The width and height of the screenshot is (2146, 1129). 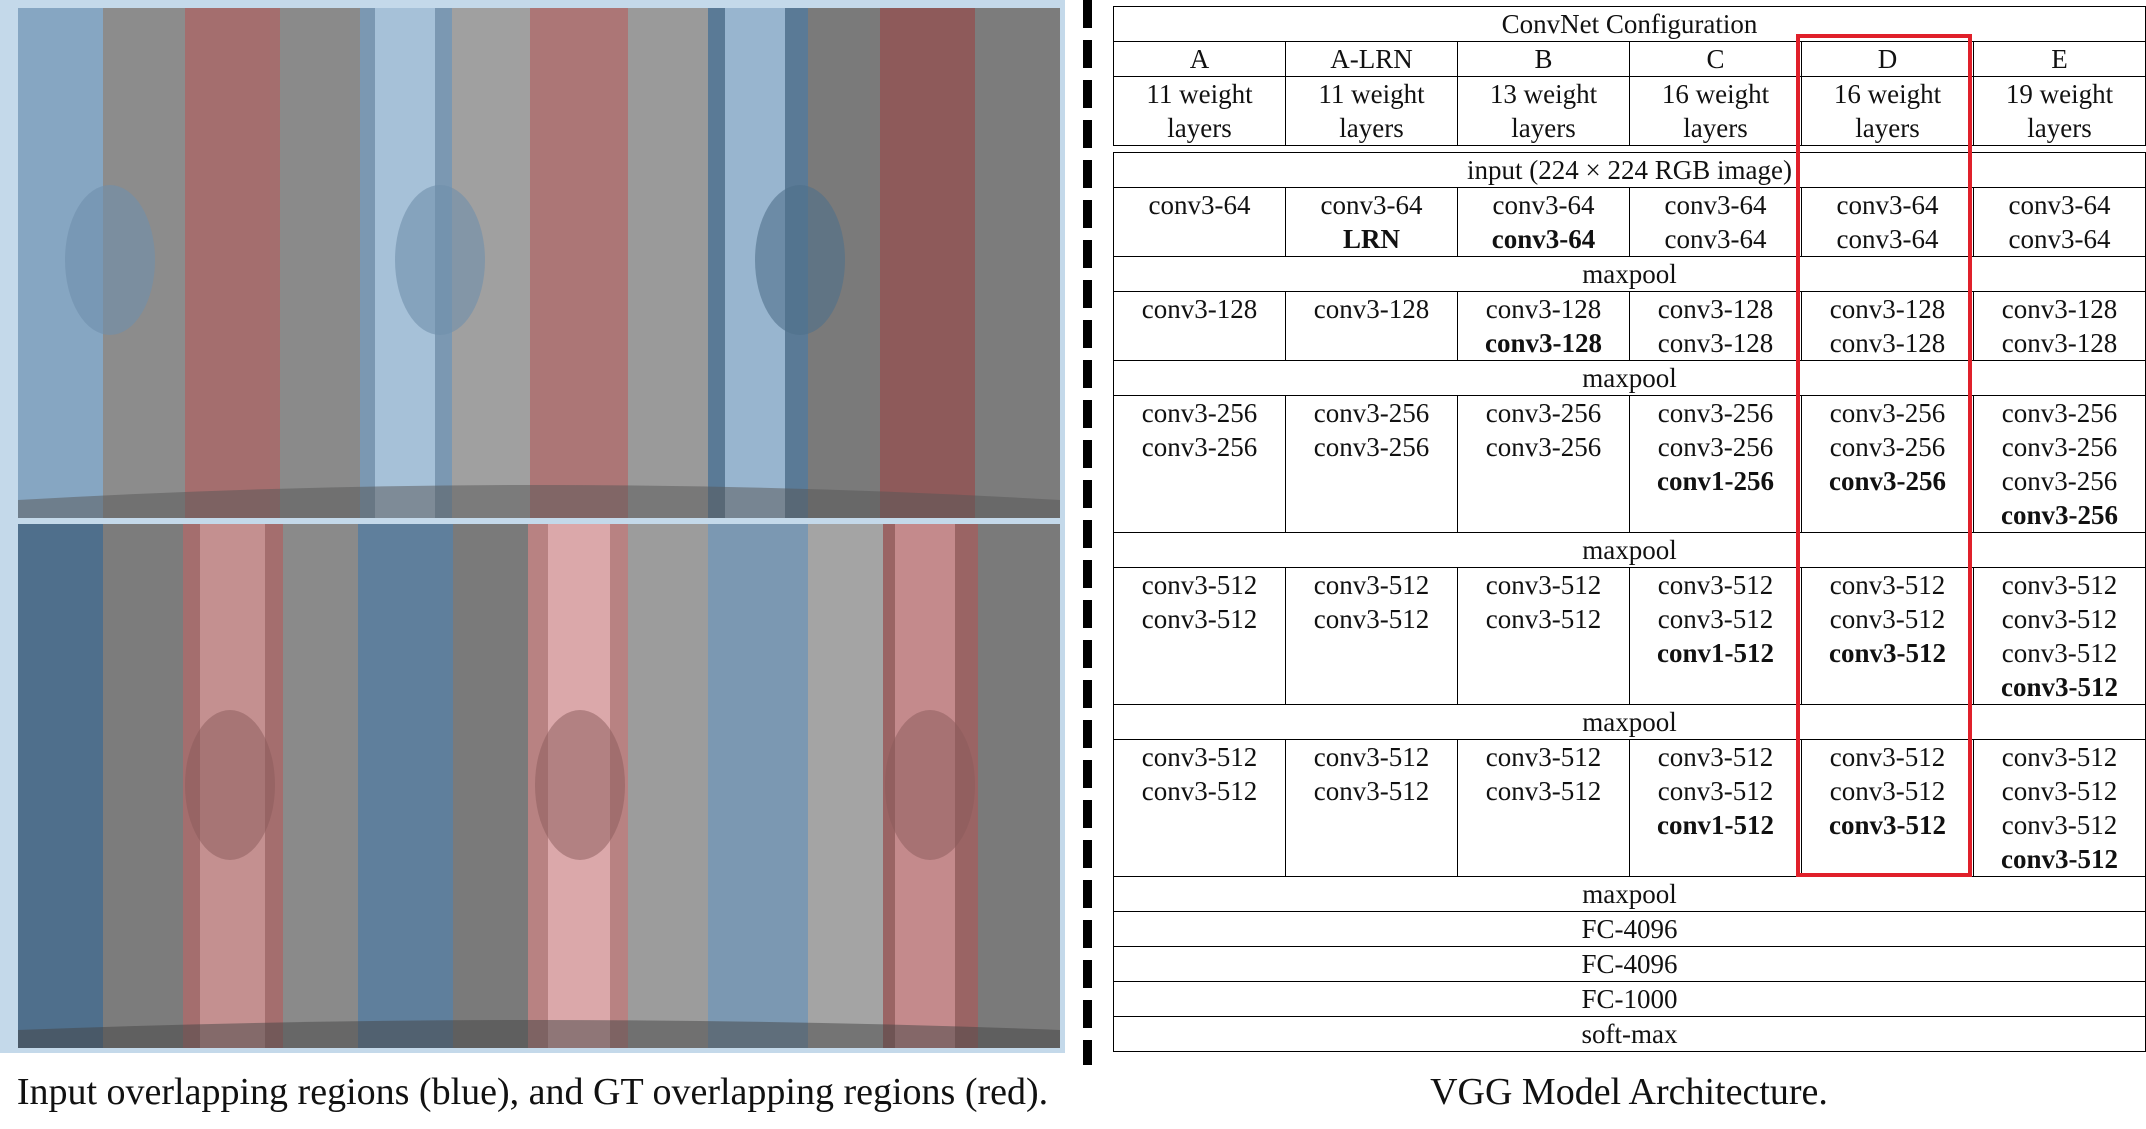 What do you see at coordinates (1715, 59) in the screenshot?
I see `column-header-c: C` at bounding box center [1715, 59].